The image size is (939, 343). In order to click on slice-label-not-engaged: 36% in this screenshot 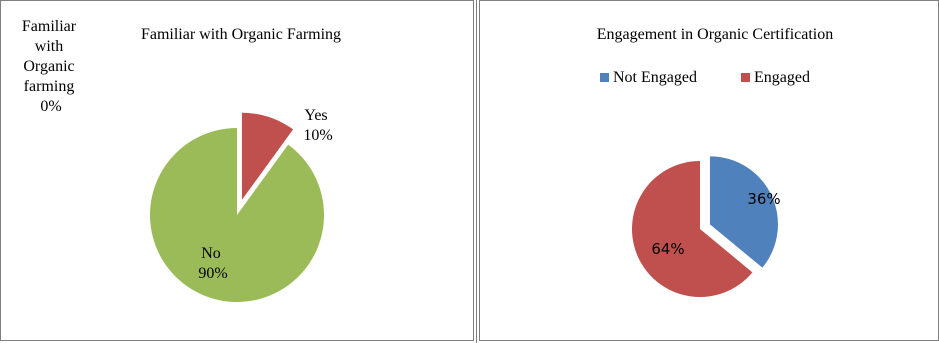, I will do `click(763, 199)`.